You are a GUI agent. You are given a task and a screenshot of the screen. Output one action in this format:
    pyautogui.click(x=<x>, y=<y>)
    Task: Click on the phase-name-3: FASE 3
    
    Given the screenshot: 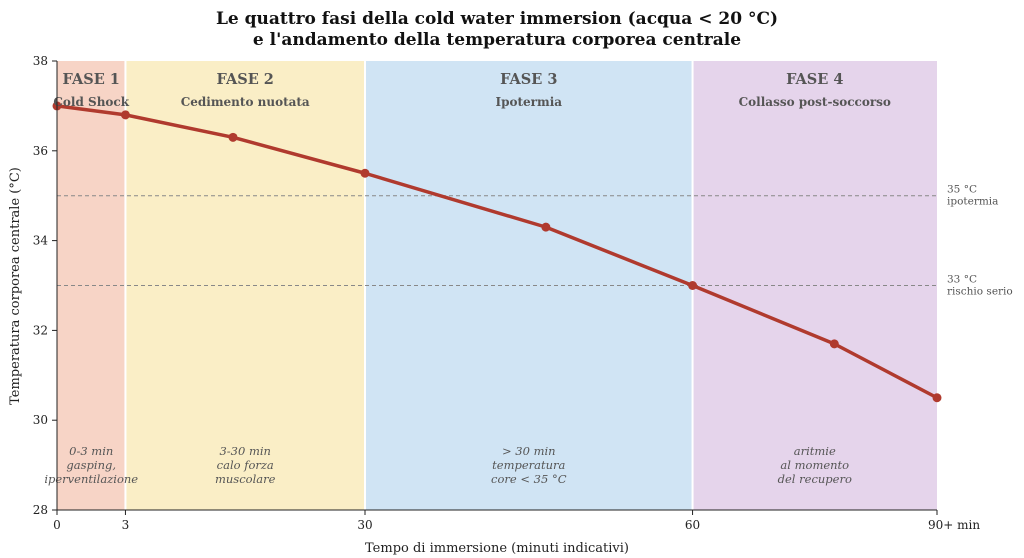 What is the action you would take?
    pyautogui.click(x=528, y=79)
    